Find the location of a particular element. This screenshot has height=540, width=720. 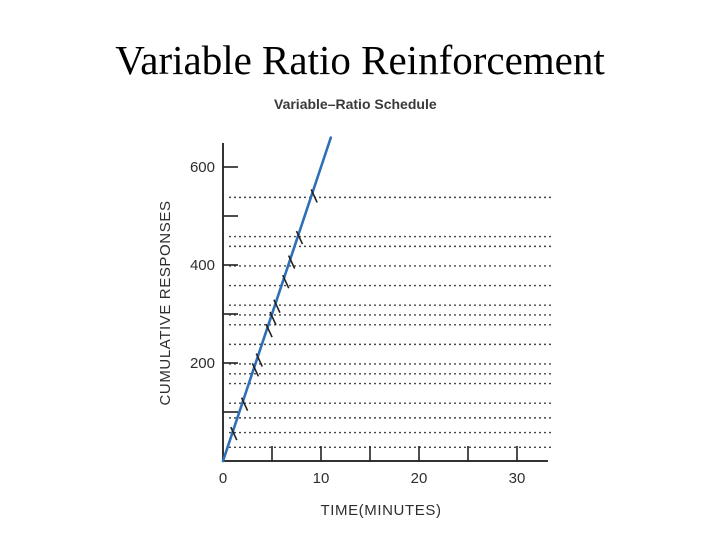

x-axis-label: TIME(MINUTES) is located at coordinates (380, 510).